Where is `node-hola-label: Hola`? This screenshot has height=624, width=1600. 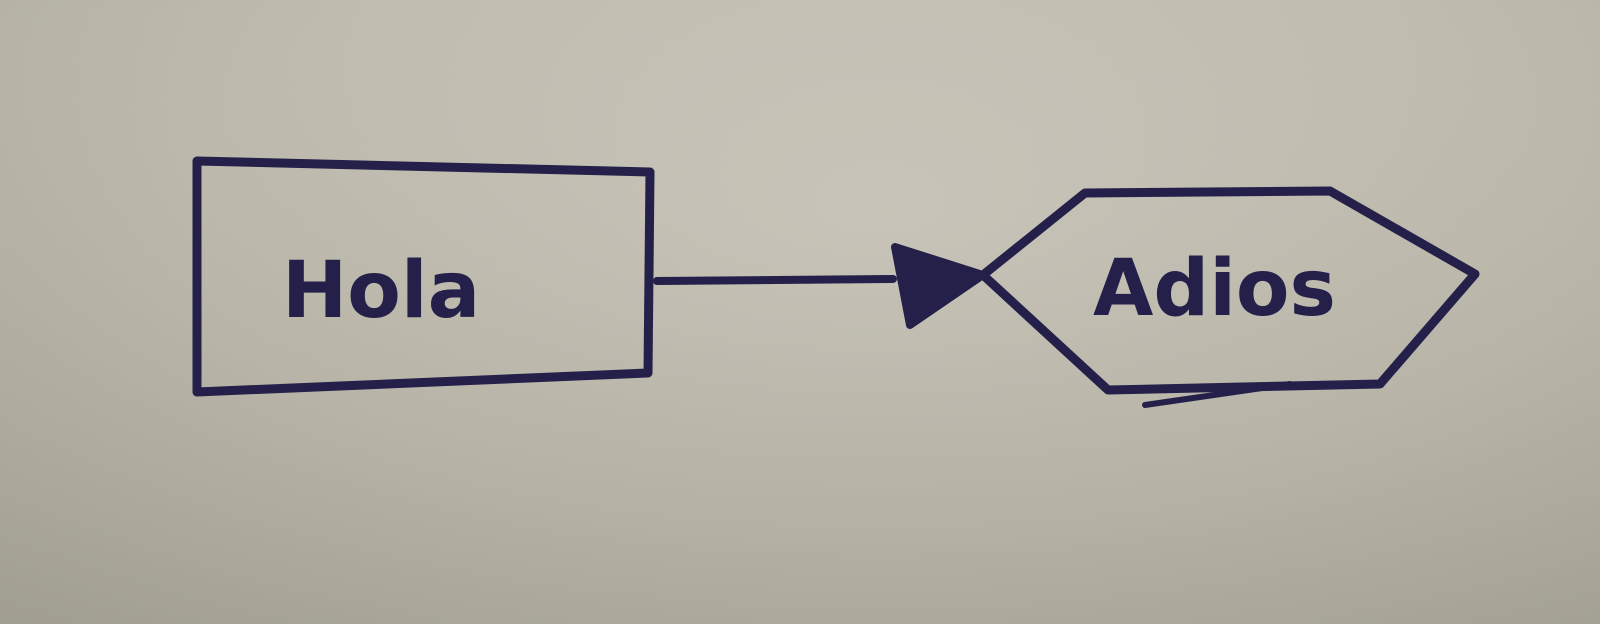 node-hola-label: Hola is located at coordinates (381, 291).